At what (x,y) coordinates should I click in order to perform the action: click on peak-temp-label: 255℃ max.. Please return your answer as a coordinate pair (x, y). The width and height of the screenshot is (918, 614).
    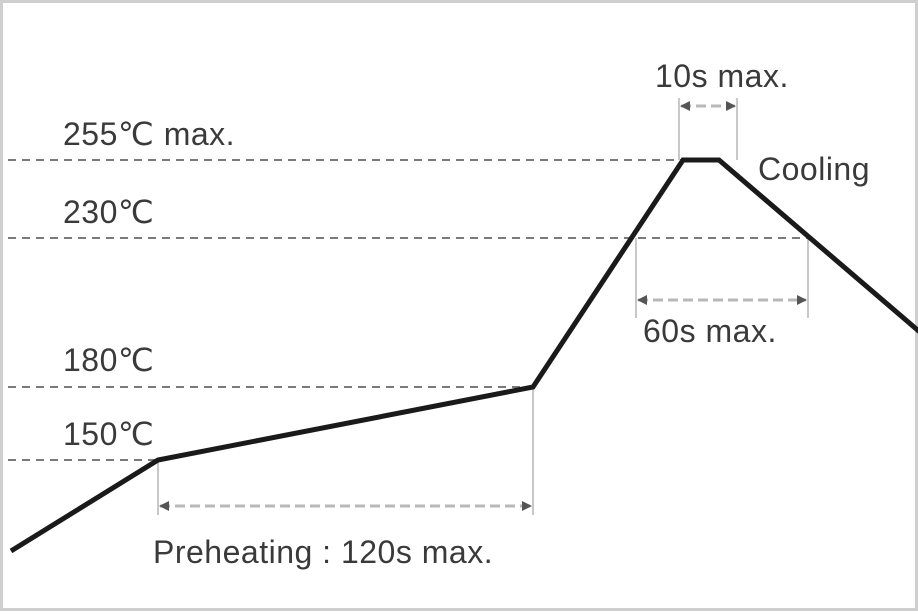
    Looking at the image, I should click on (149, 134).